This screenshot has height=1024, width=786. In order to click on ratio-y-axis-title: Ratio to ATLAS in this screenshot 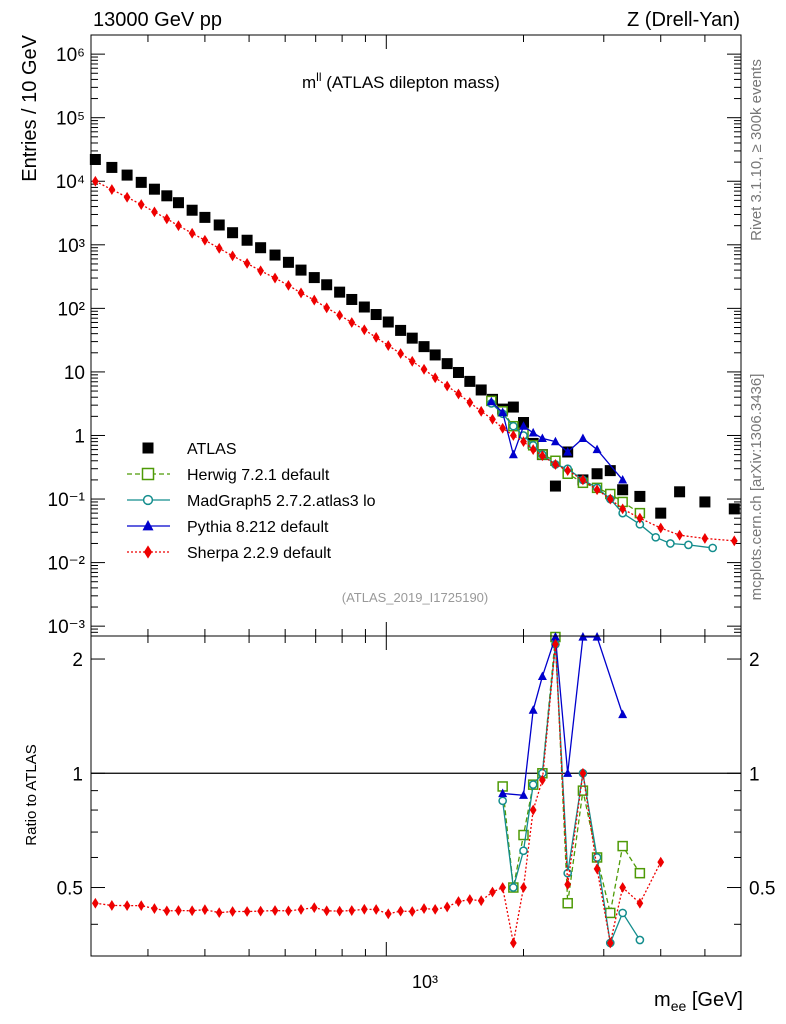, I will do `click(31, 794)`.